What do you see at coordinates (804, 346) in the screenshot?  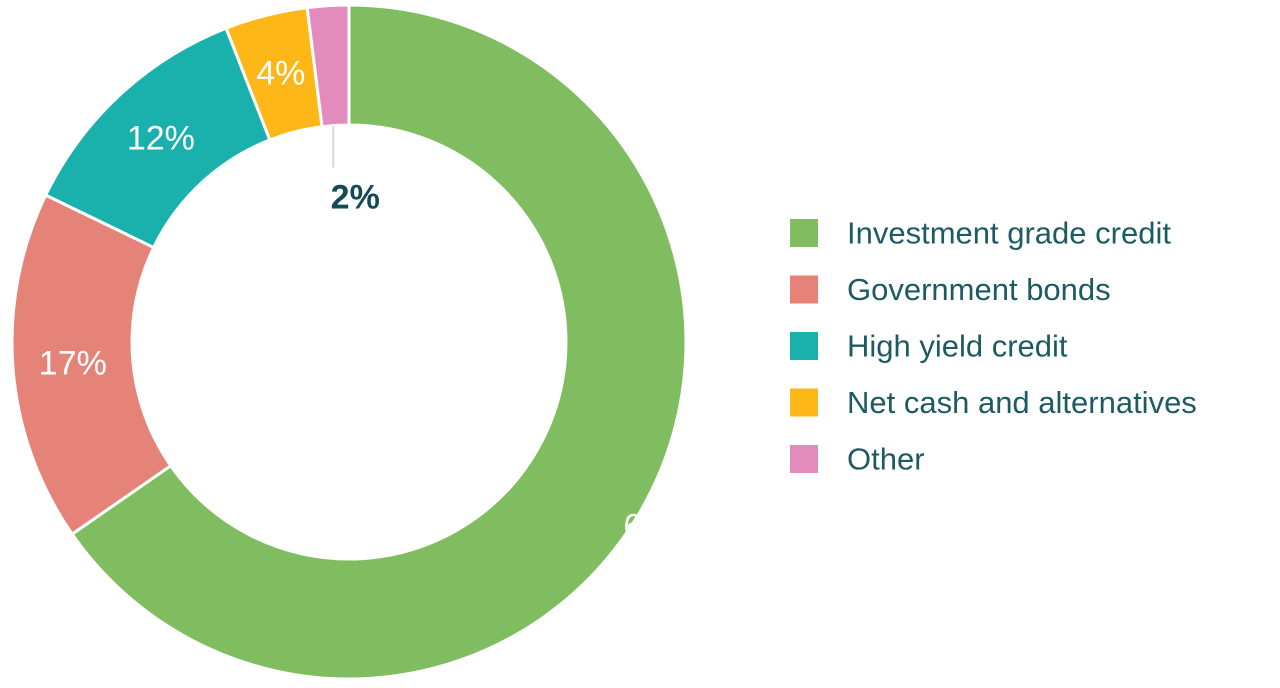 I see `legend-swatch-high-yield-credit` at bounding box center [804, 346].